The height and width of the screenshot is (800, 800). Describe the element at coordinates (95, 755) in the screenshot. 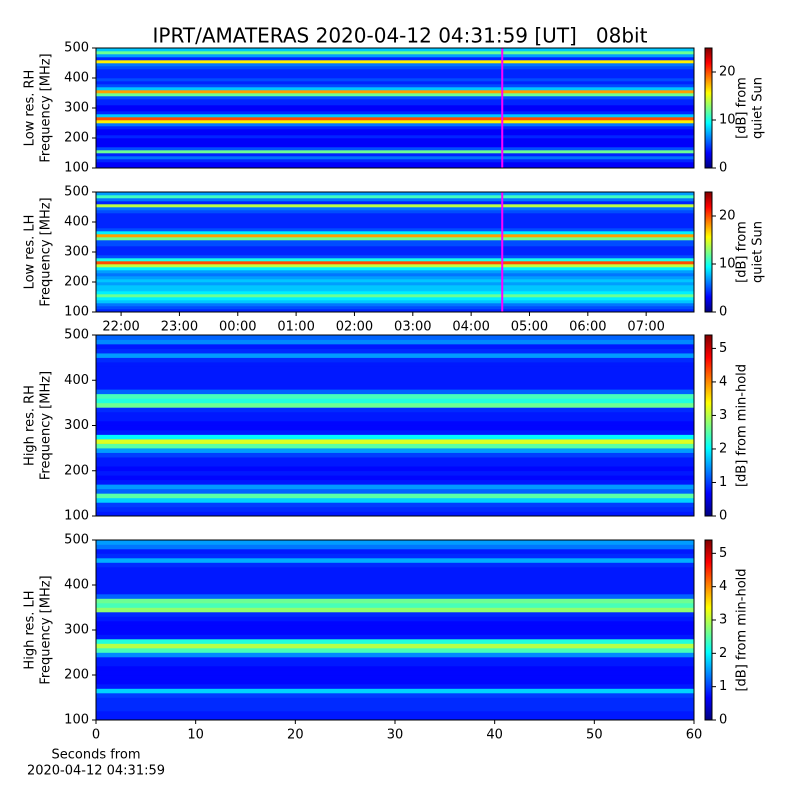

I see `x-axis-label: Seconds from` at that location.